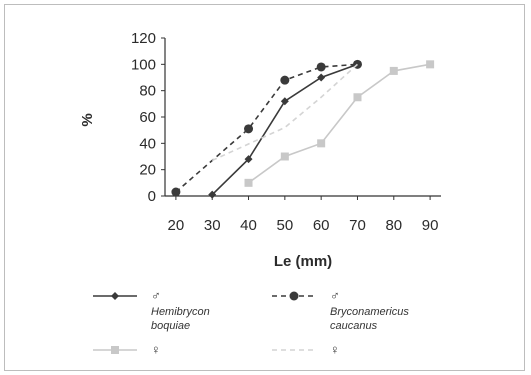 The width and height of the screenshot is (531, 375). Describe the element at coordinates (147, 117) in the screenshot. I see `y-tick-label: 60` at that location.